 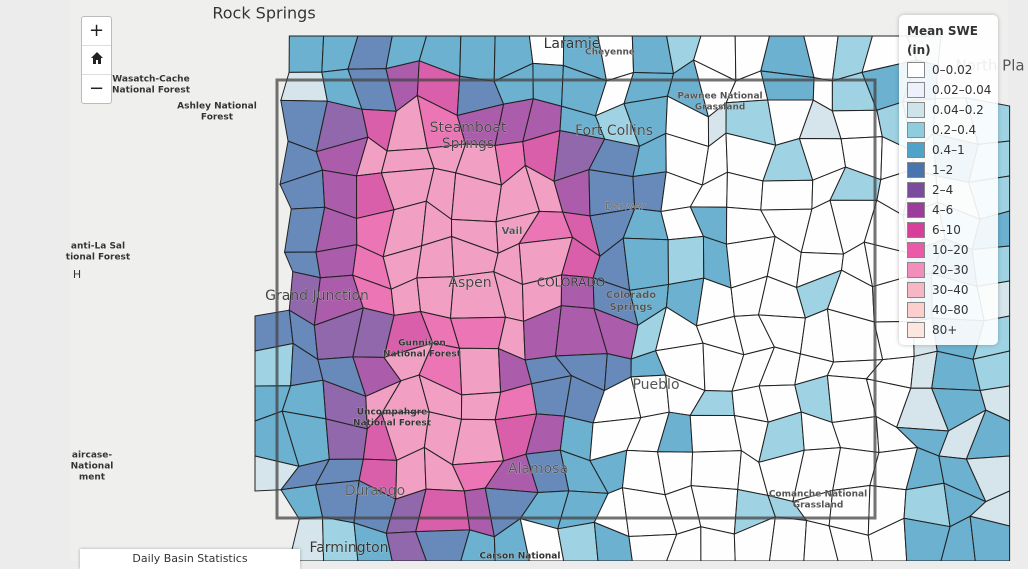 I want to click on legend-label: 30–40, so click(x=950, y=290).